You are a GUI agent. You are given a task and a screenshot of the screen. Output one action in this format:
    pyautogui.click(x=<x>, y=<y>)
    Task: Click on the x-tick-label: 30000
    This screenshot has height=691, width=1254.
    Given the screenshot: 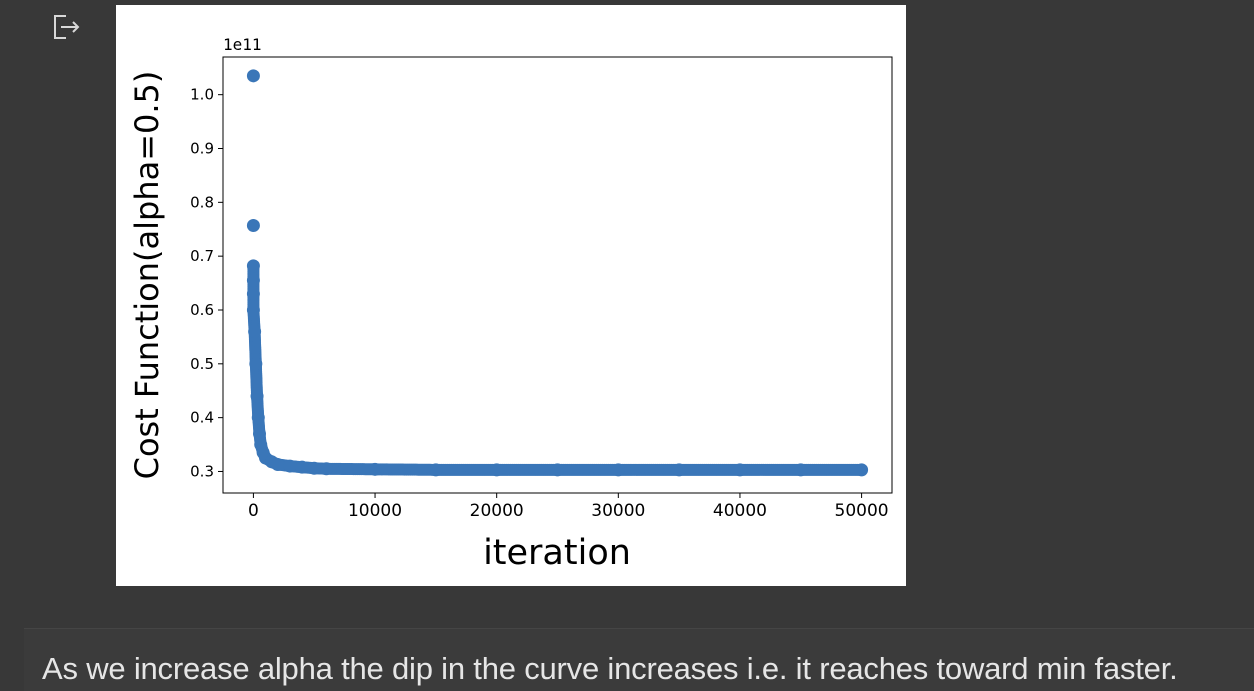 What is the action you would take?
    pyautogui.click(x=618, y=511)
    